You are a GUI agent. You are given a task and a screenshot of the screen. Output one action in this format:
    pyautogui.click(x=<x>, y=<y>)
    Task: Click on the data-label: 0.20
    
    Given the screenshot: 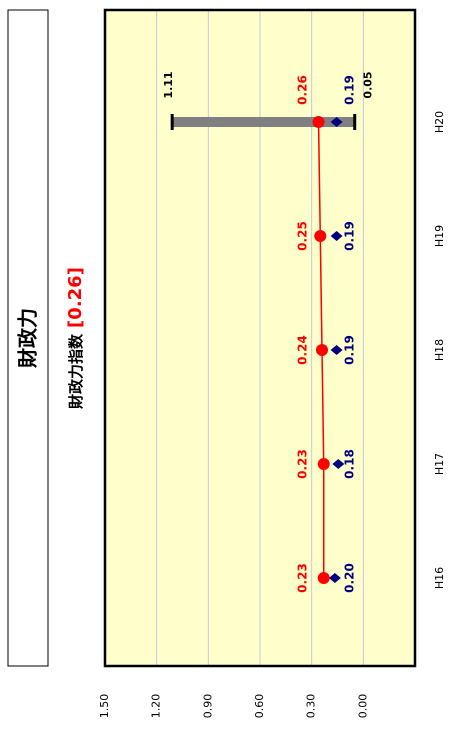 What is the action you would take?
    pyautogui.click(x=350, y=578)
    